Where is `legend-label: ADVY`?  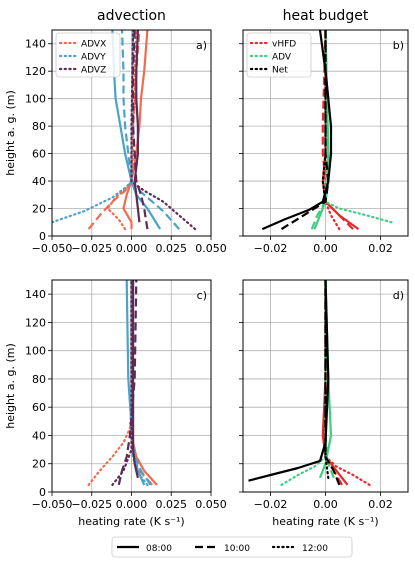 legend-label: ADVY is located at coordinates (93, 58).